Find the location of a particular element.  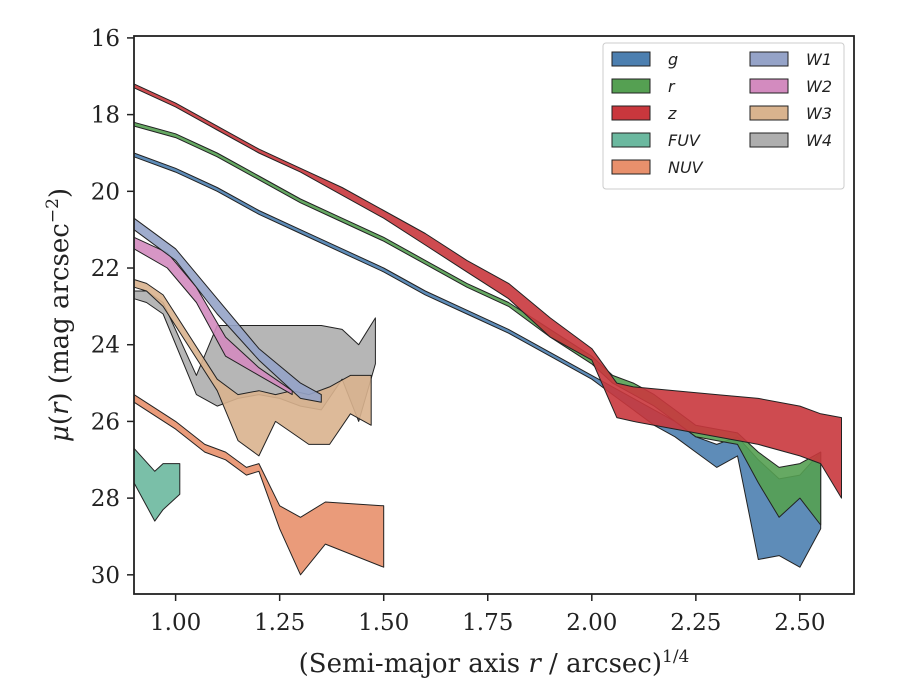

legend-swatch-nuv is located at coordinates (631, 167).